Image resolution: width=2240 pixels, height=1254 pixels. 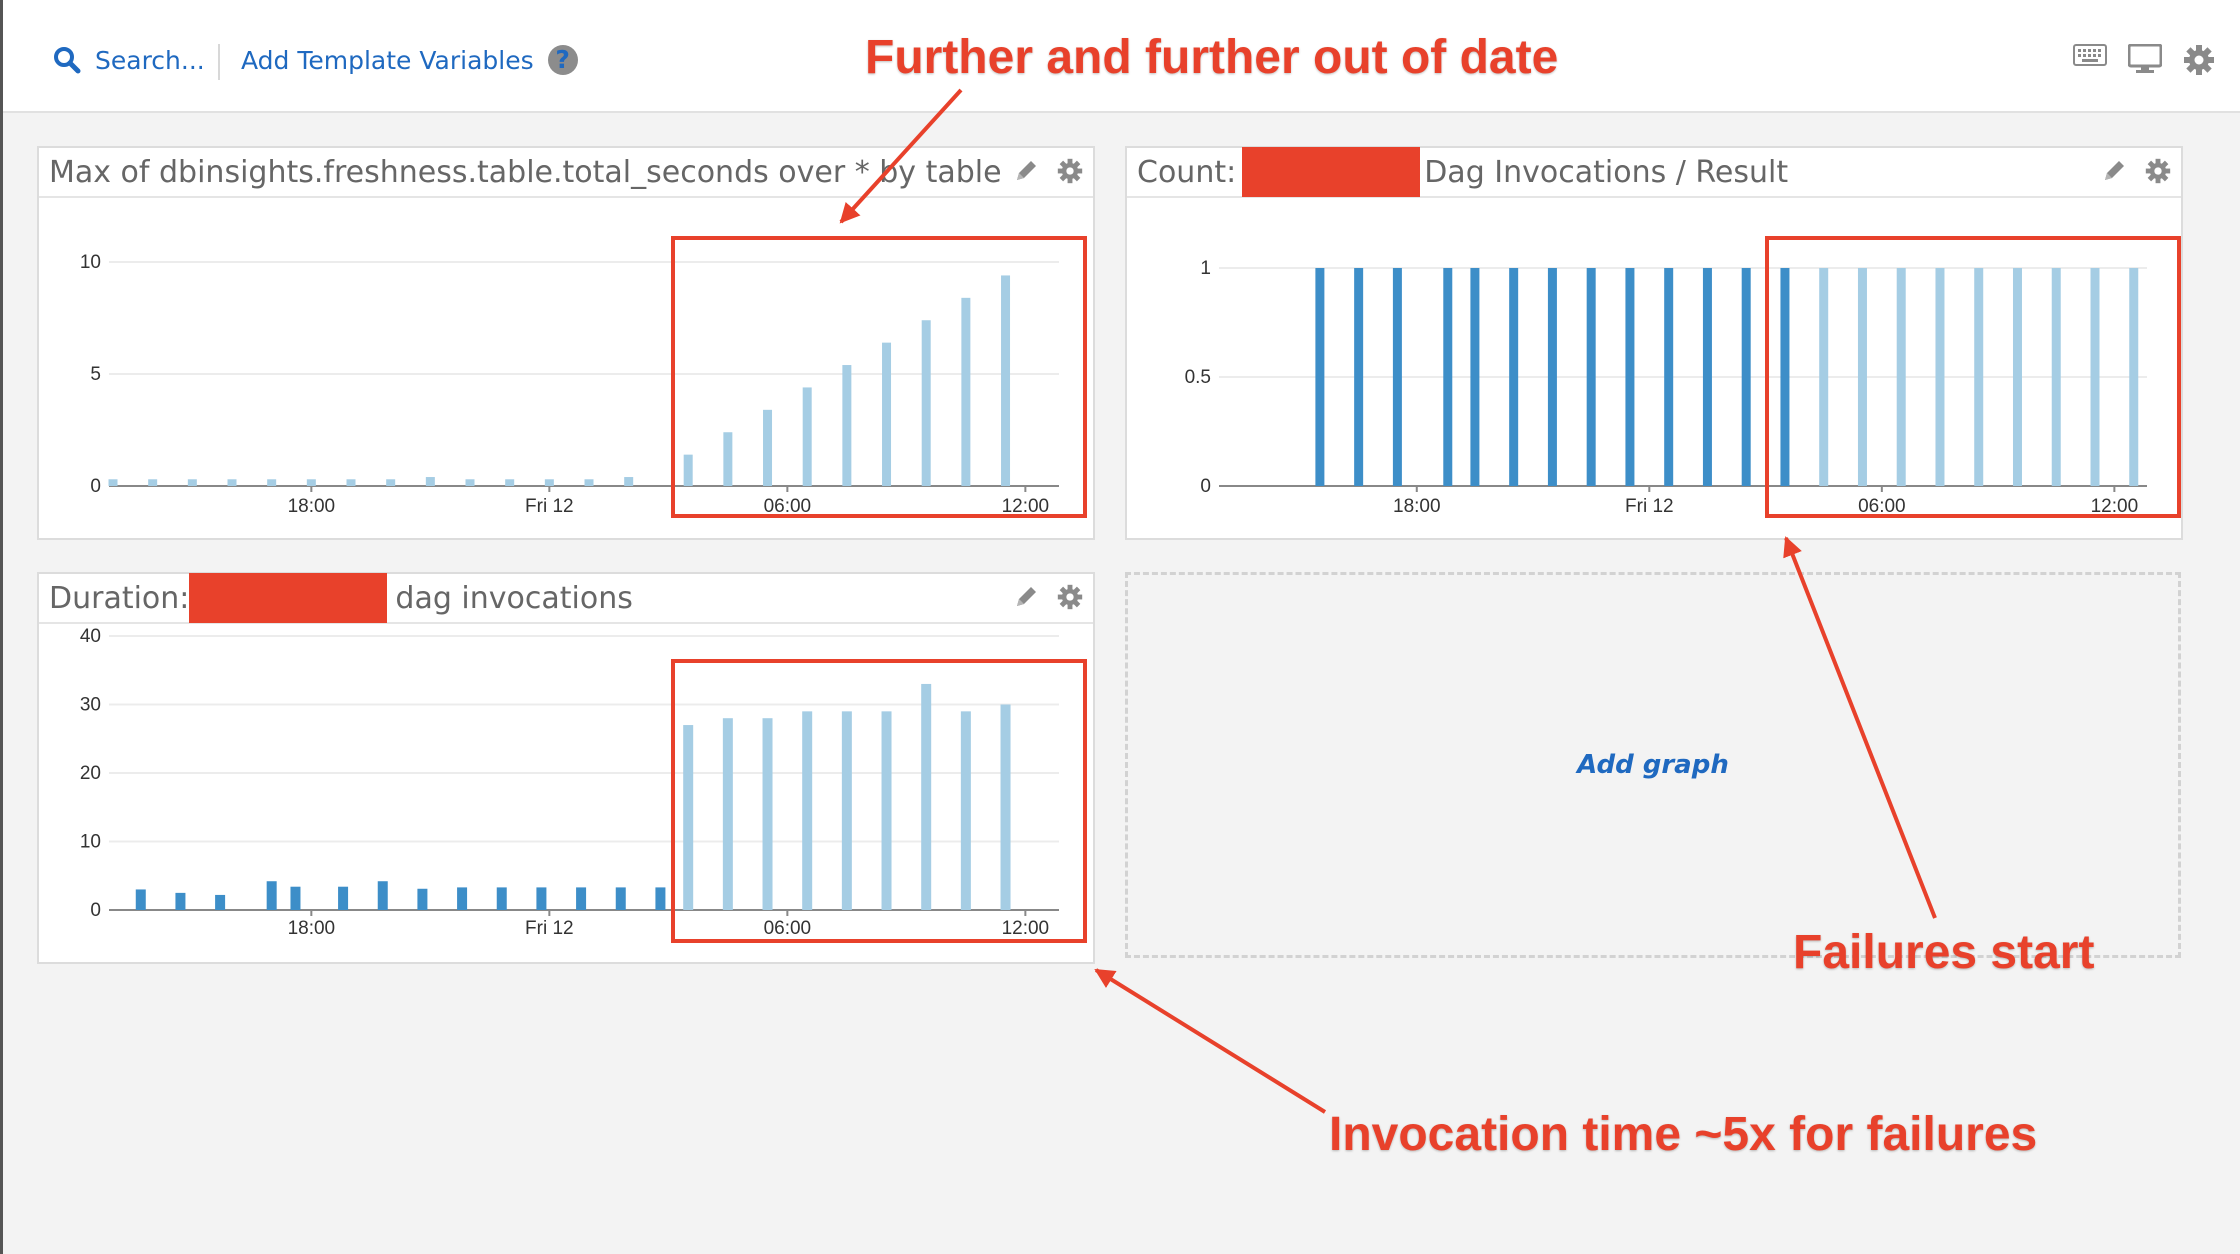 I want to click on highlight-box-duration, so click(x=879, y=801).